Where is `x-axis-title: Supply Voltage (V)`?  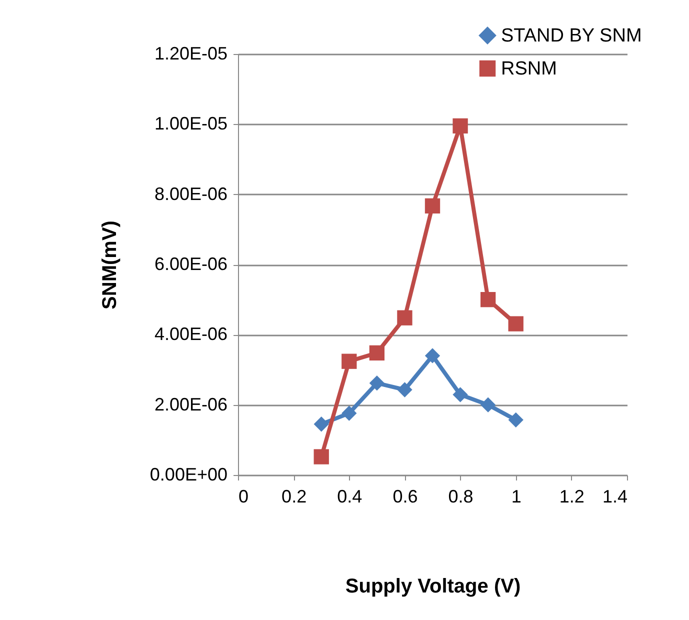
x-axis-title: Supply Voltage (V) is located at coordinates (433, 587).